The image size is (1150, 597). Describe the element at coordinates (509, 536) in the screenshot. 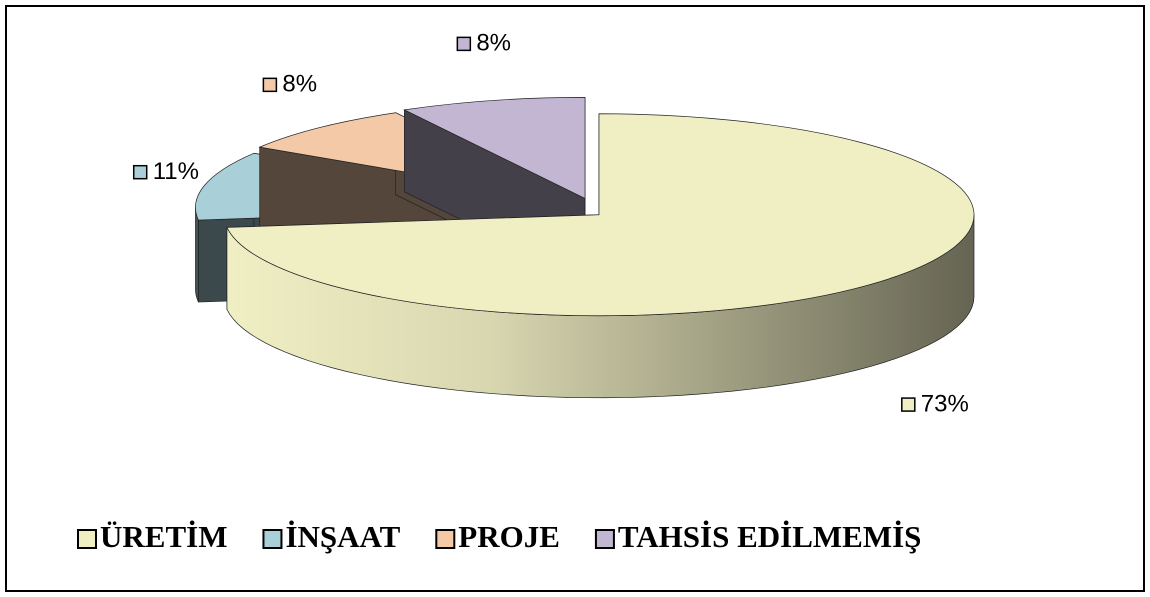

I see `legend-label: PROJE` at that location.